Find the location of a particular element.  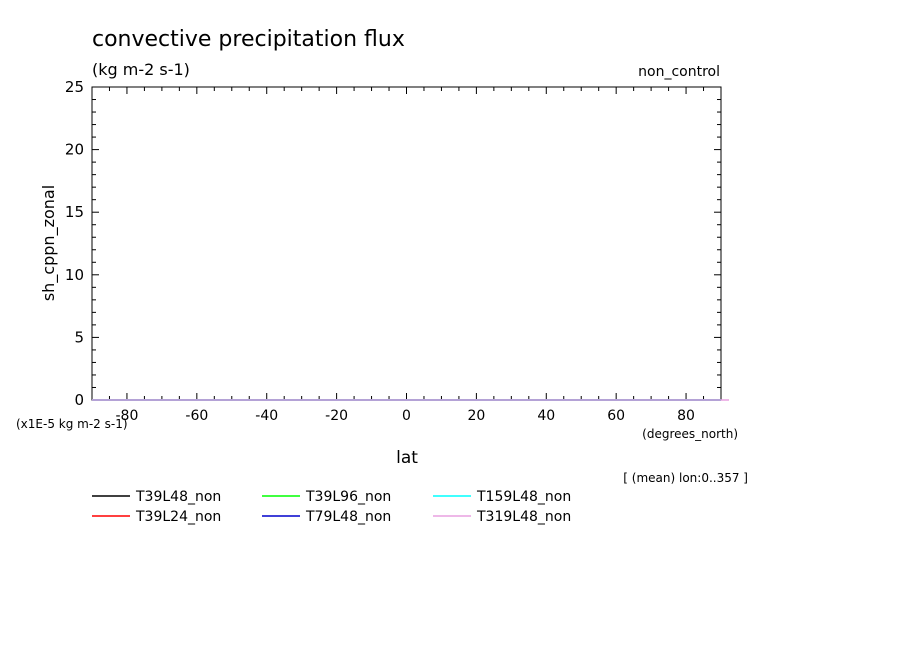

y-tick-label: 25 is located at coordinates (74, 87).